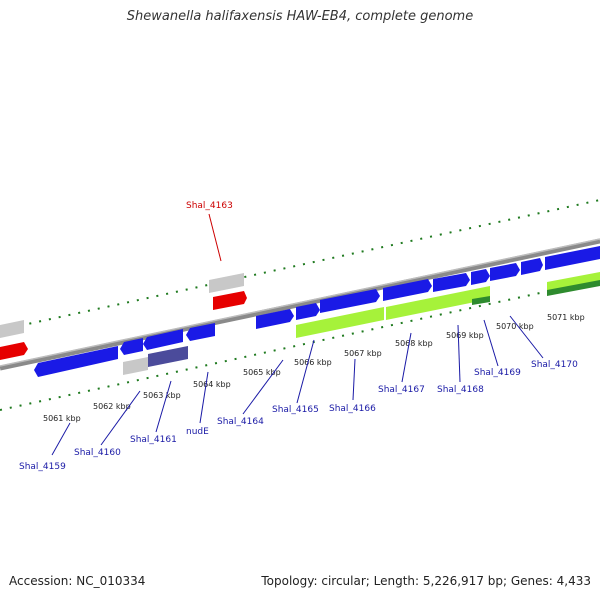 The width and height of the screenshot is (600, 600). What do you see at coordinates (240, 422) in the screenshot?
I see `gene-label: Shal_4164` at bounding box center [240, 422].